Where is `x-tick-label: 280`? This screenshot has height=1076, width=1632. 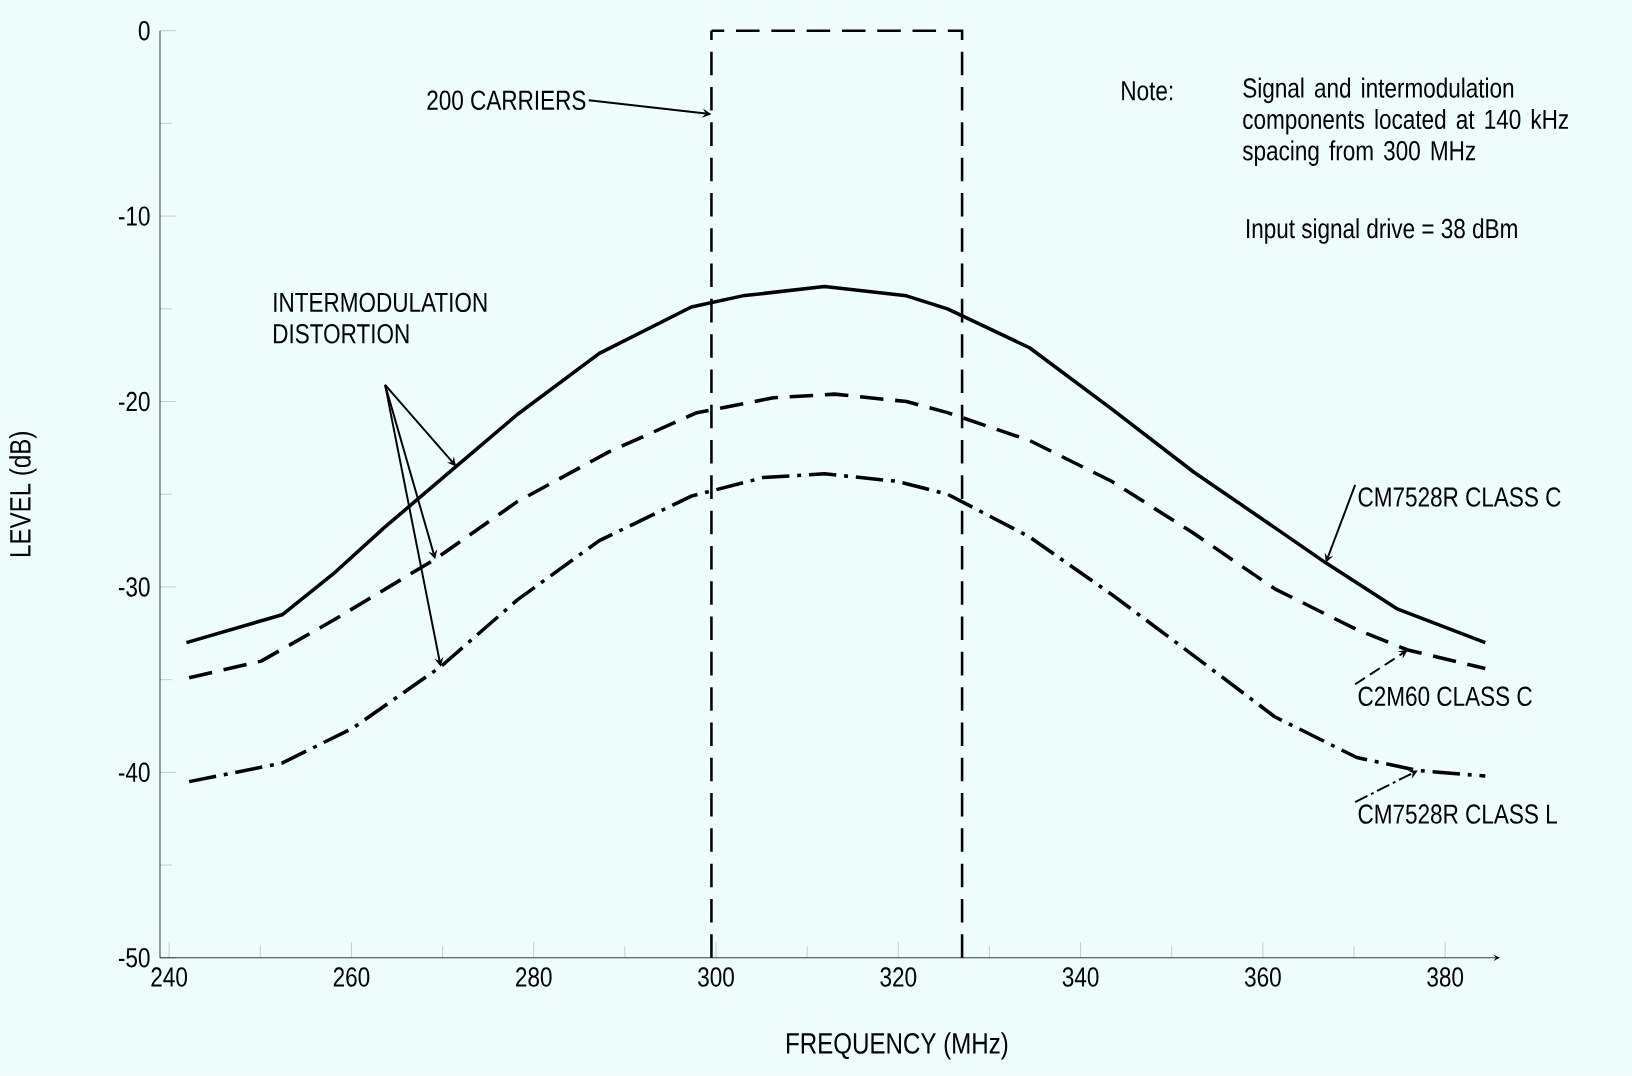 x-tick-label: 280 is located at coordinates (534, 977).